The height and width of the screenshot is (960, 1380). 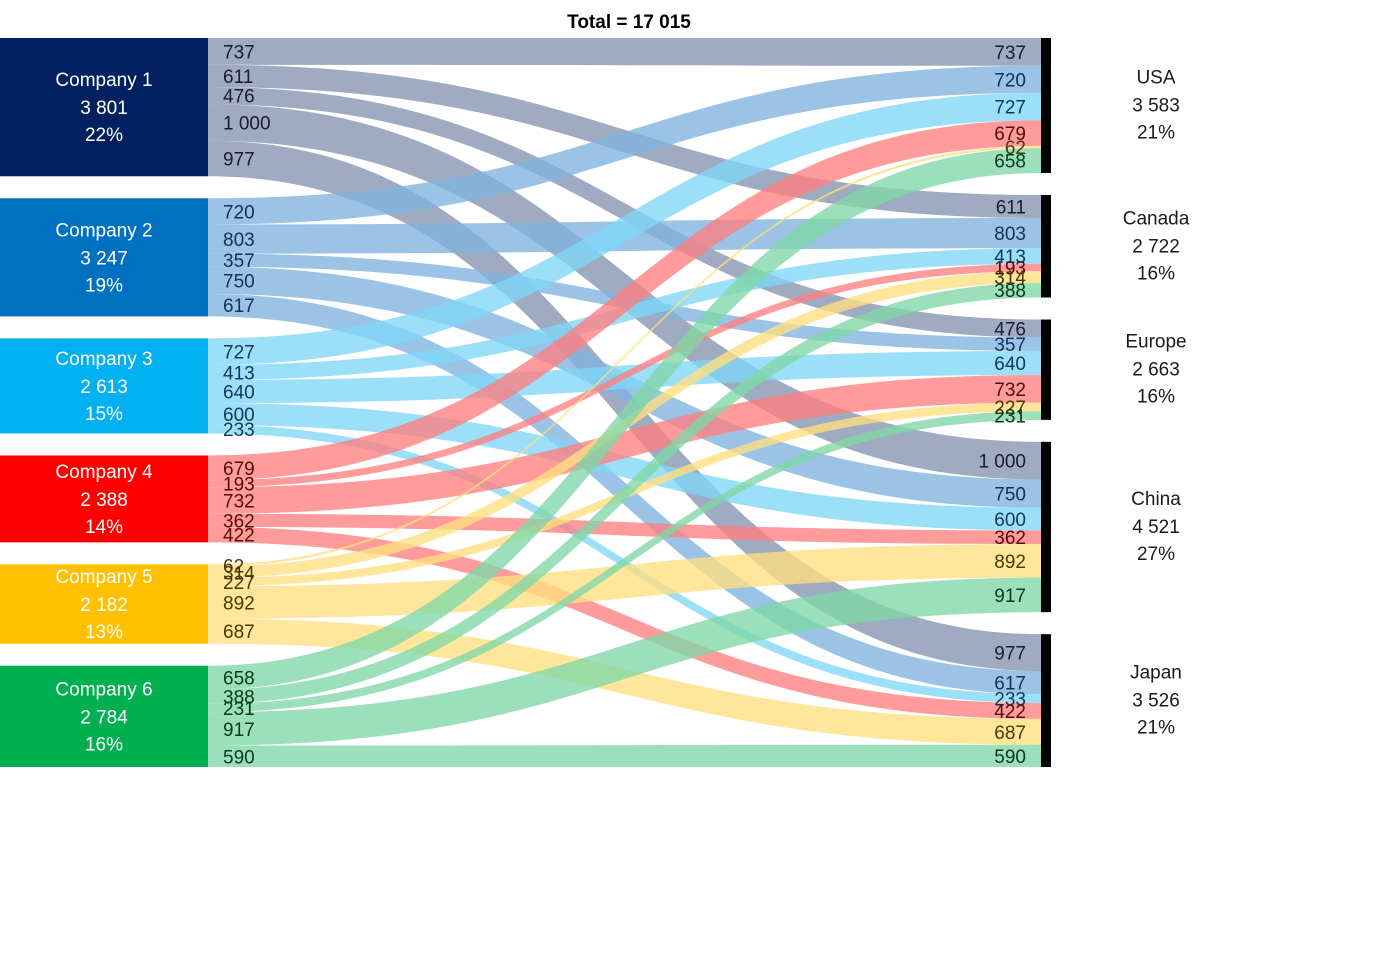 What do you see at coordinates (629, 22) in the screenshot?
I see `chart-title: Total = 17 015` at bounding box center [629, 22].